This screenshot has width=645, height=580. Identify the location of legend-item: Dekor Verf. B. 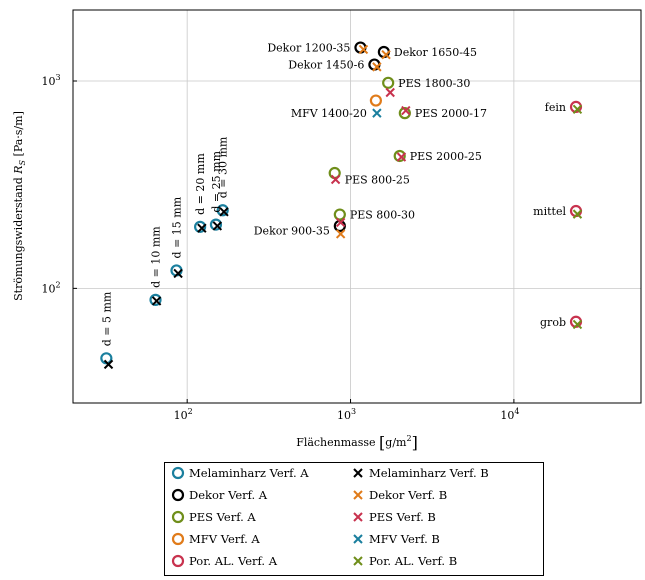
(399, 495).